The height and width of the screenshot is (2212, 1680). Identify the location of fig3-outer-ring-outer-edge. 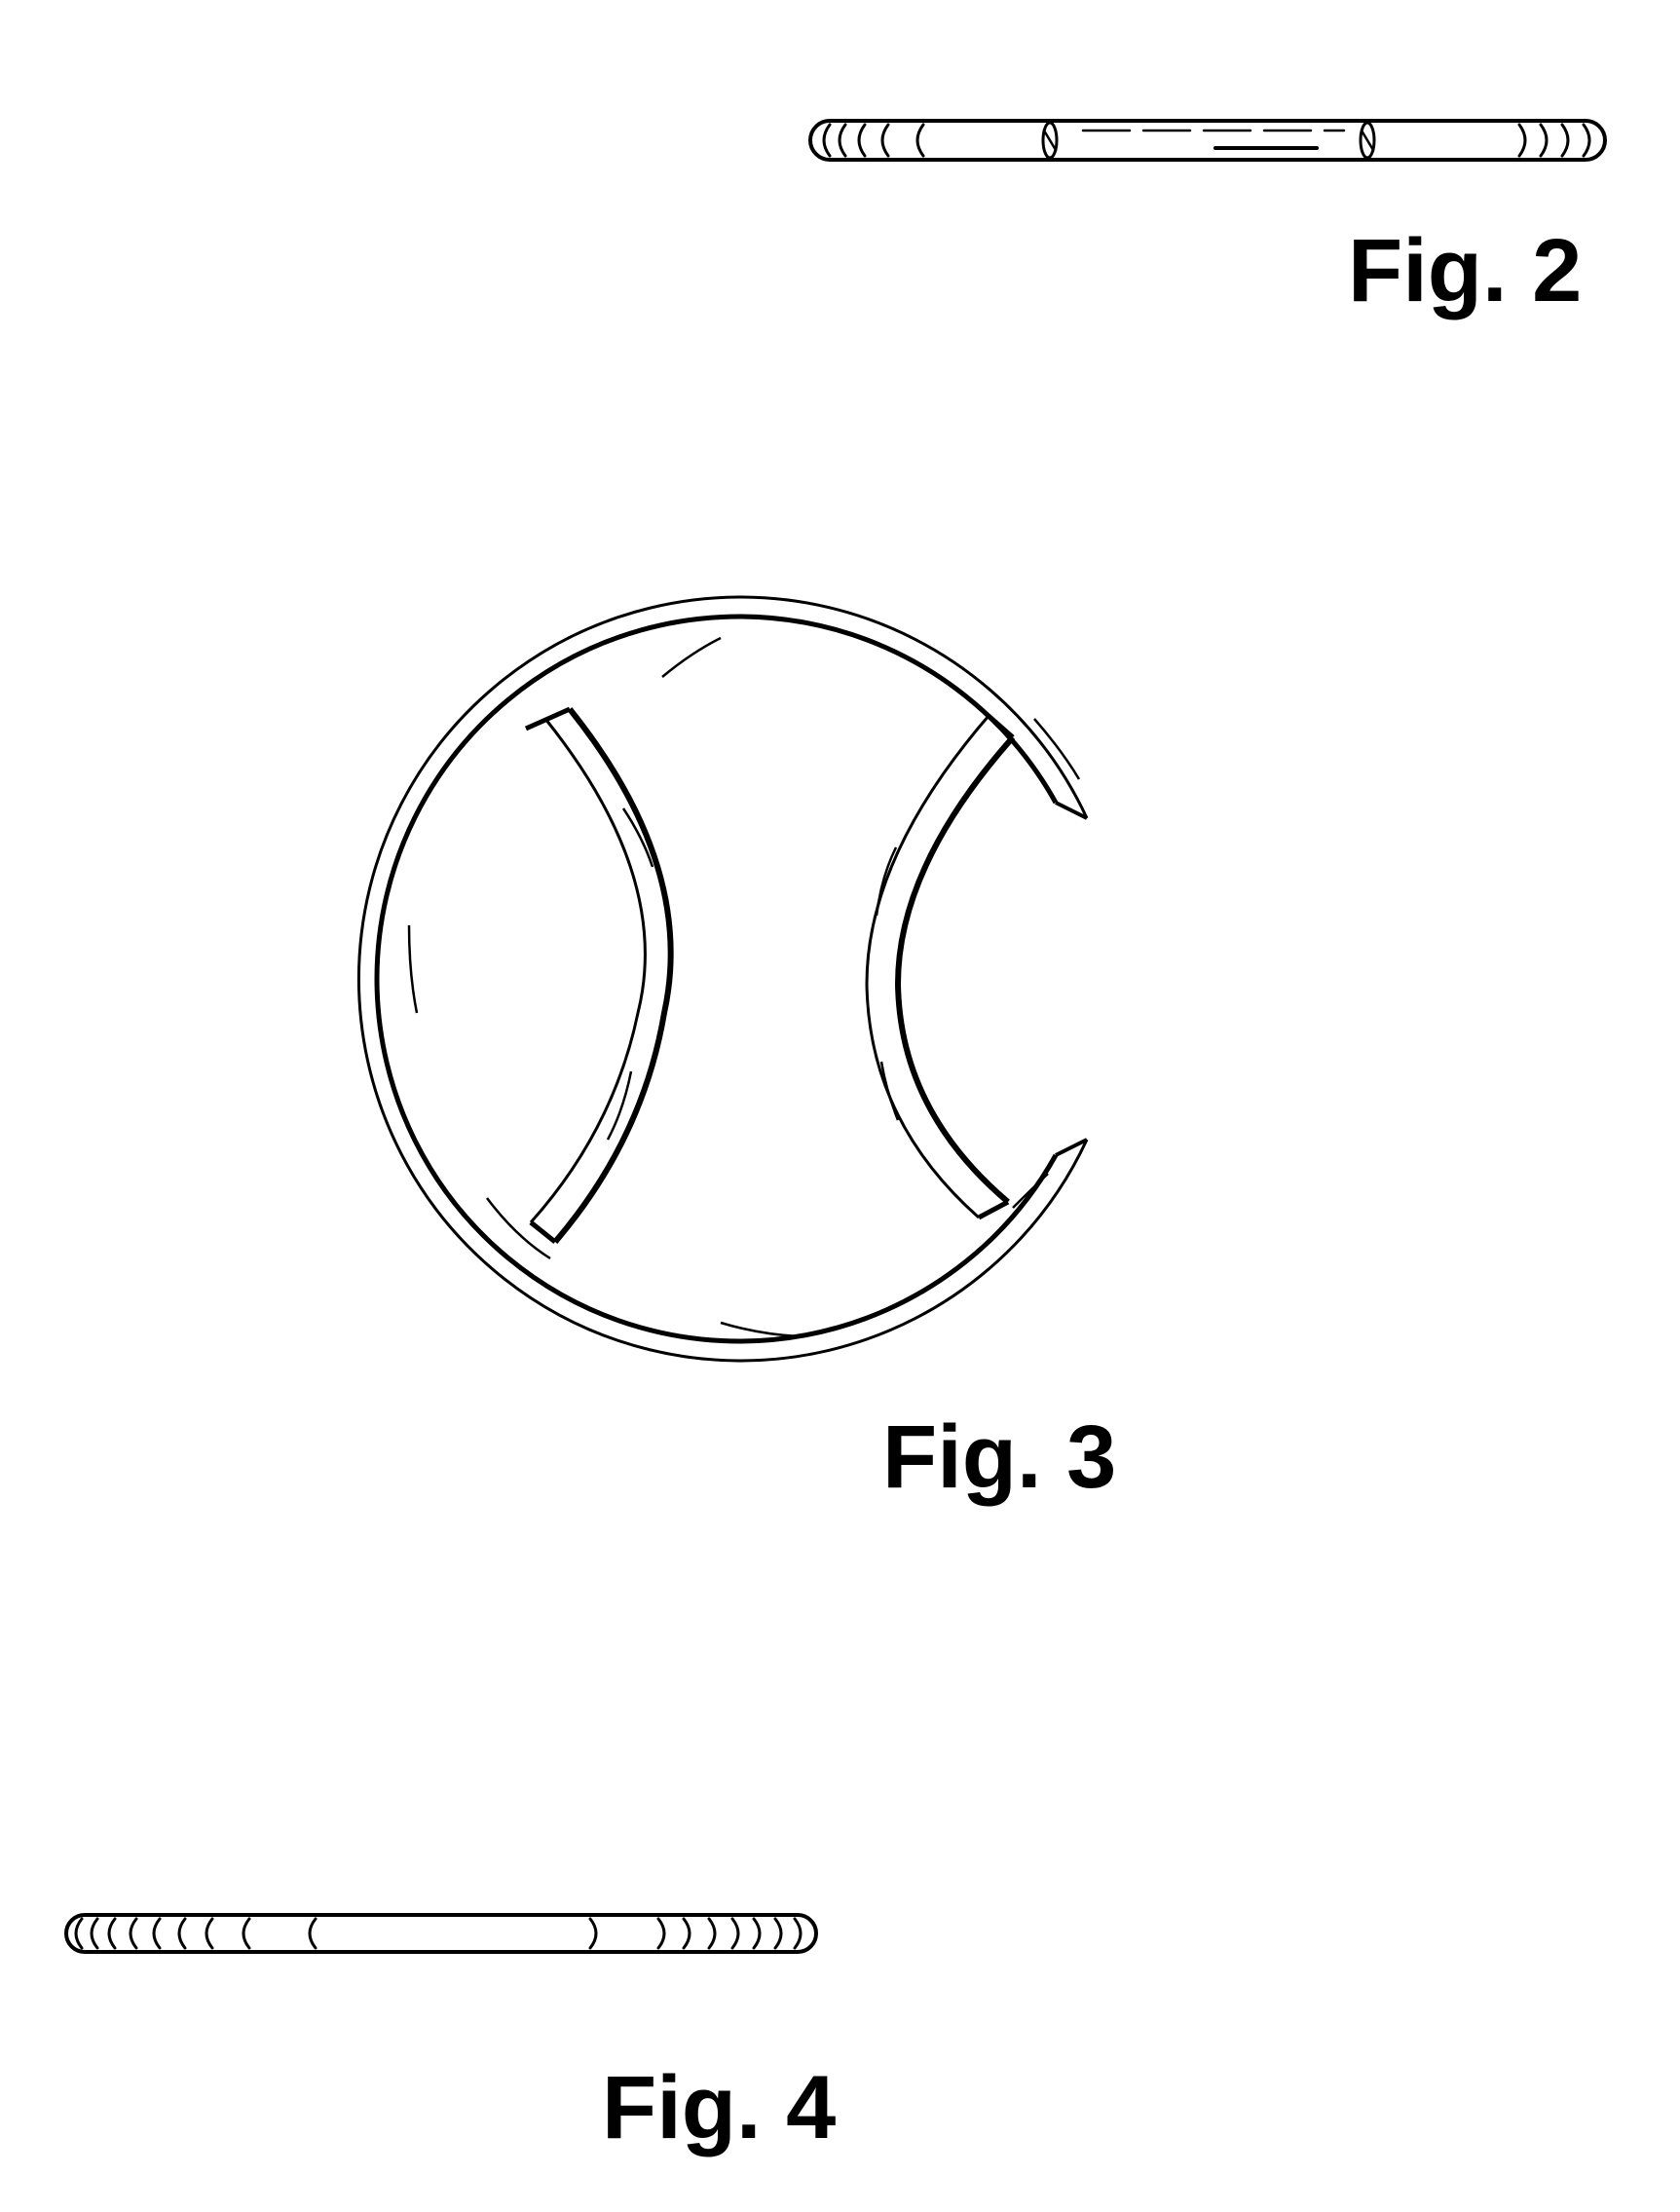
(722, 979).